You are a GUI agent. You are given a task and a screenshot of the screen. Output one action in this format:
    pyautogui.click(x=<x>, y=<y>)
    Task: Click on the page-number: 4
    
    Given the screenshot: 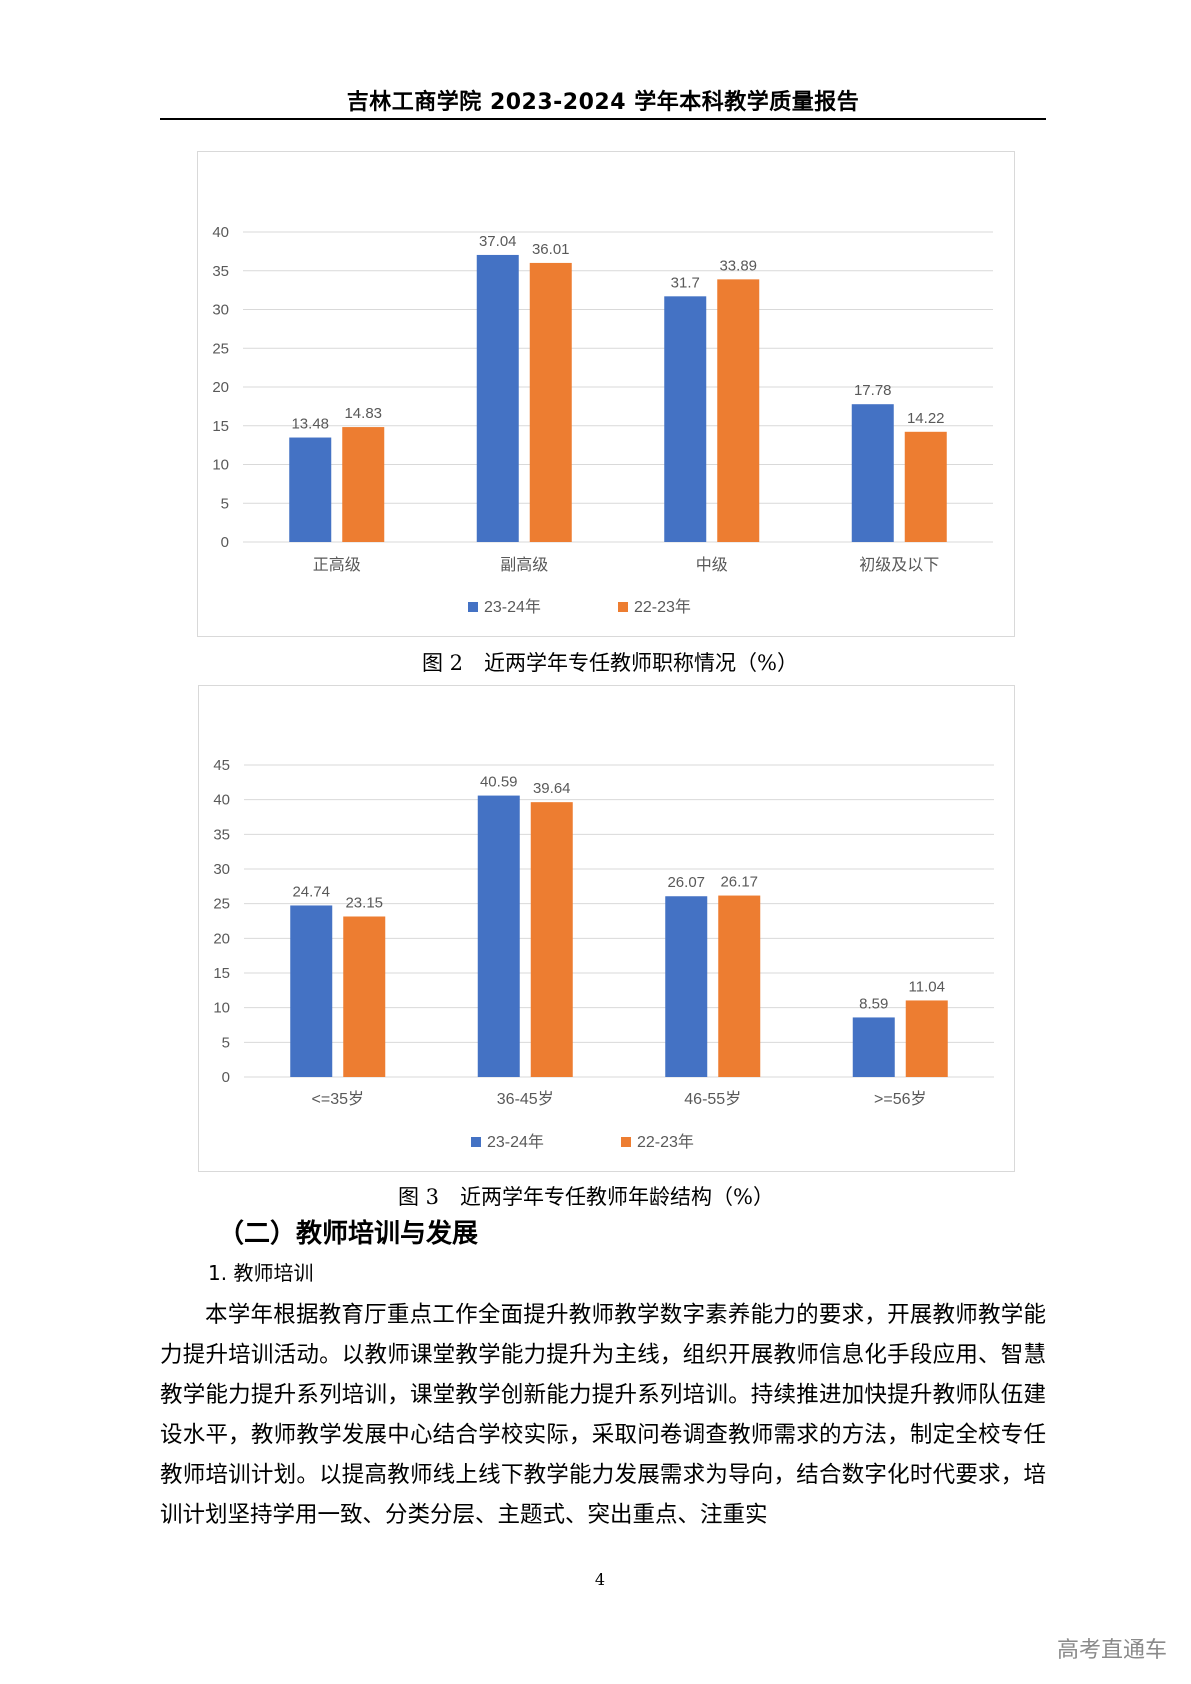 What is the action you would take?
    pyautogui.click(x=600, y=1579)
    